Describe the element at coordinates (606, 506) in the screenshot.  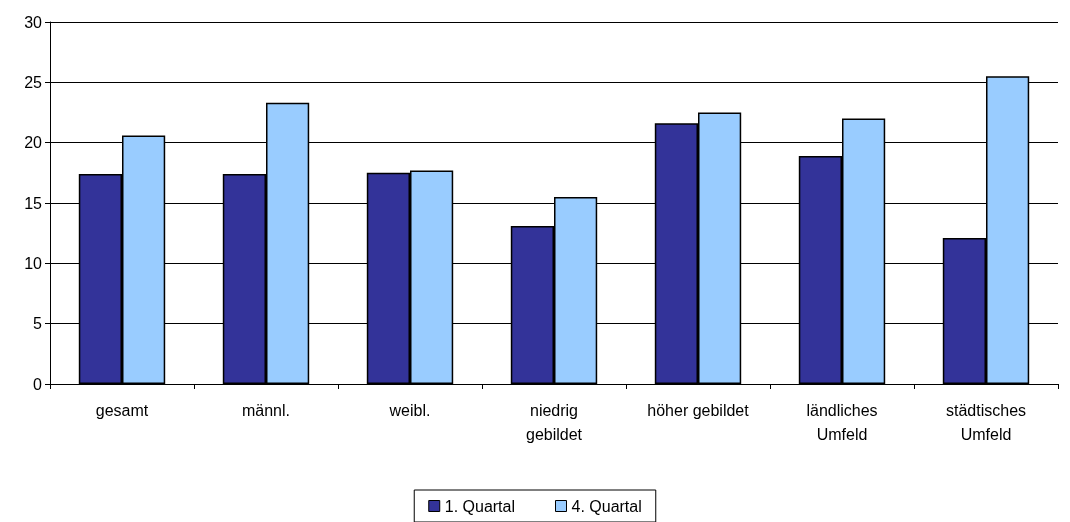
I see `legend-label: 4. Quartal` at that location.